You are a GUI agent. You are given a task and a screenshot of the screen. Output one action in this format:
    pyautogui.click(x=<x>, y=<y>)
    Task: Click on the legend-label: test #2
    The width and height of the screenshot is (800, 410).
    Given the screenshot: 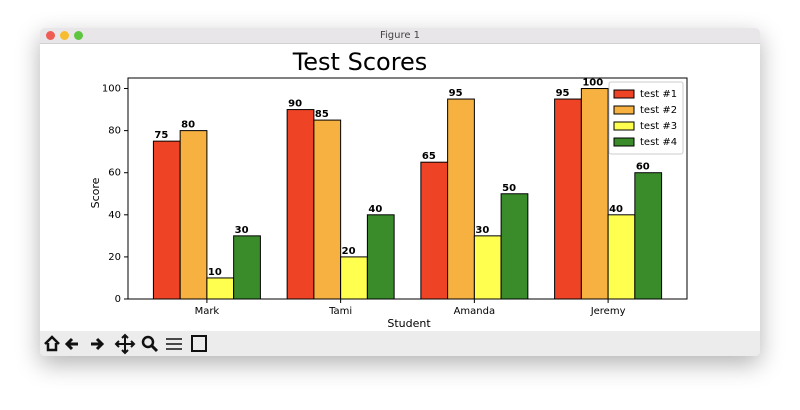 What is the action you would take?
    pyautogui.click(x=658, y=110)
    